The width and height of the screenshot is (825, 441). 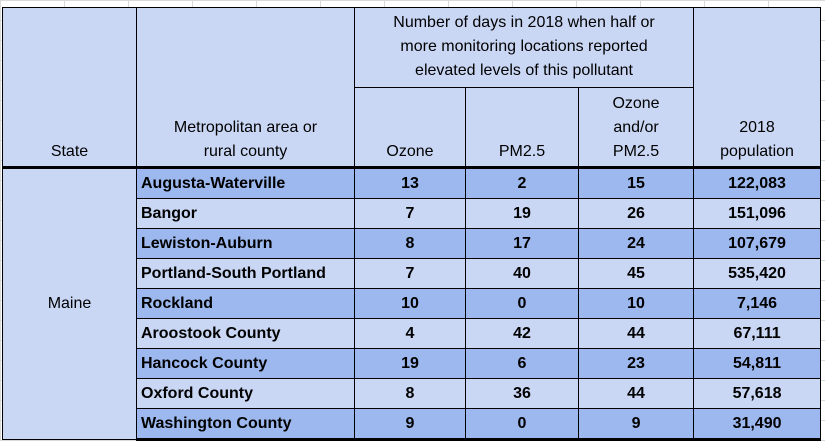 What do you see at coordinates (245, 87) in the screenshot?
I see `header-area: Metropolitan area or rural county` at bounding box center [245, 87].